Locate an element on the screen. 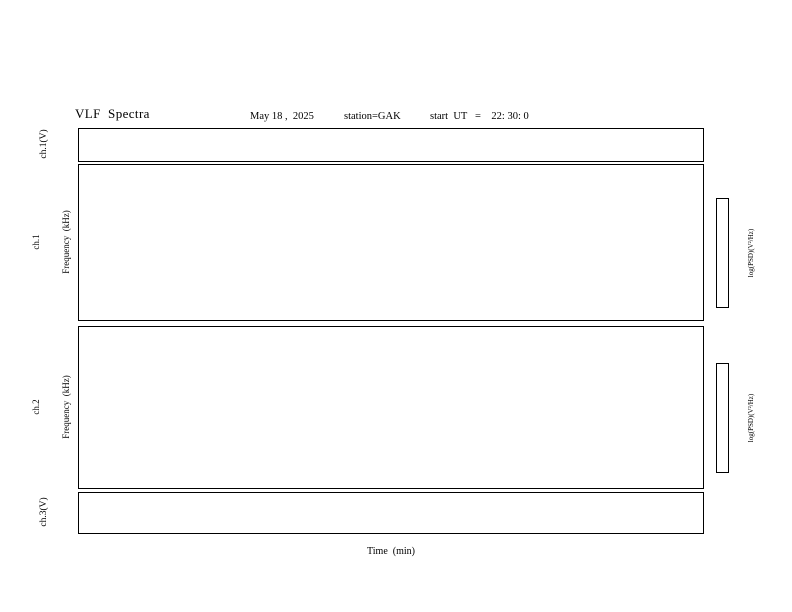 Image resolution: width=792 pixels, height=612 pixels. ch2-spectrogram-ylabel-line2: Frequency (kHz) is located at coordinates (66, 407).